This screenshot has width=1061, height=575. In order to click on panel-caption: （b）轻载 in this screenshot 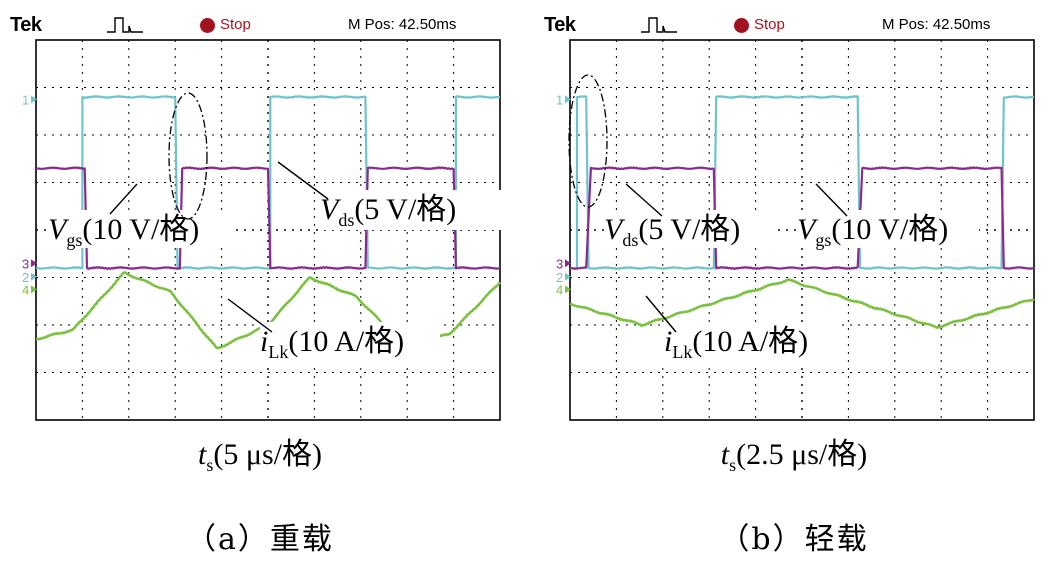, I will do `click(794, 539)`.